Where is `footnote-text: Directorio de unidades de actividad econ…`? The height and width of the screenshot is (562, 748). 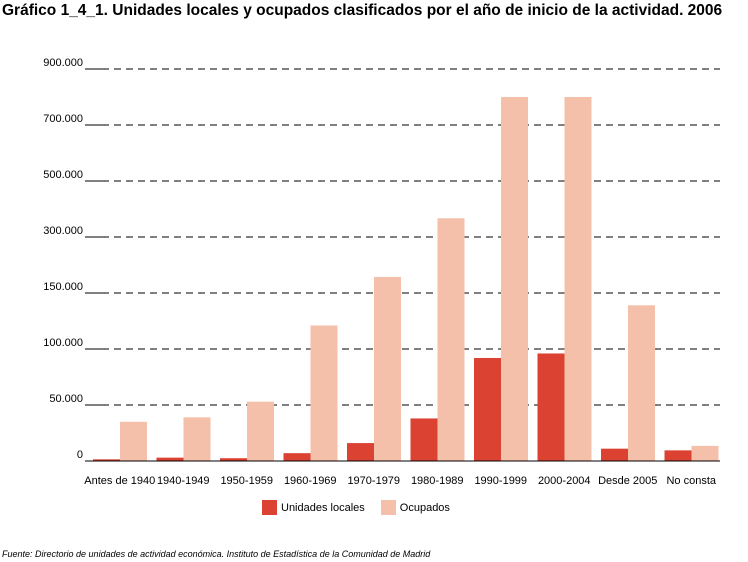 footnote-text: Directorio de unidades de actividad econ… is located at coordinates (231, 554).